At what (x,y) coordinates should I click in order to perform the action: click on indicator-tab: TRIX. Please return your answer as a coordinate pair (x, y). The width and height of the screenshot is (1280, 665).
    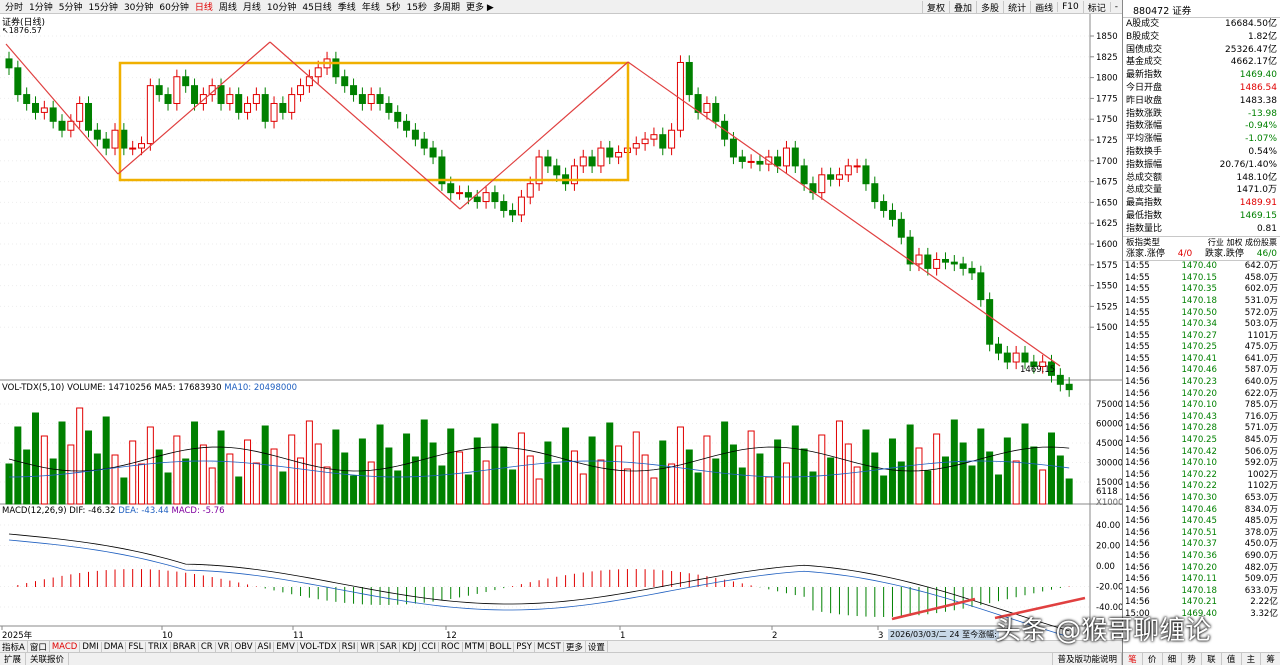
    Looking at the image, I should click on (158, 646).